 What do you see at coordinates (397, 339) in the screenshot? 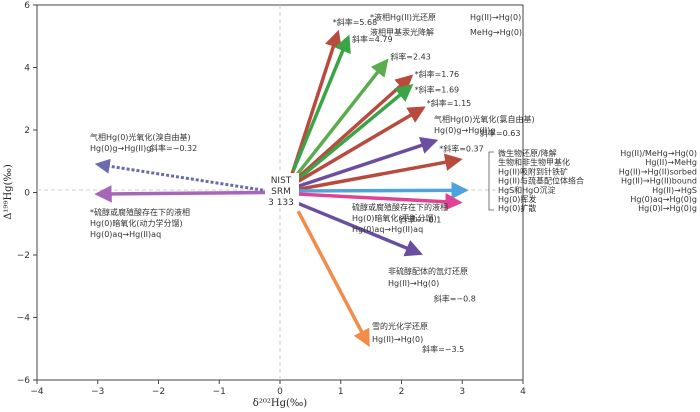
I see `annot-snow-photoreduction-reaction: Hg(II)→Hg(0)` at bounding box center [397, 339].